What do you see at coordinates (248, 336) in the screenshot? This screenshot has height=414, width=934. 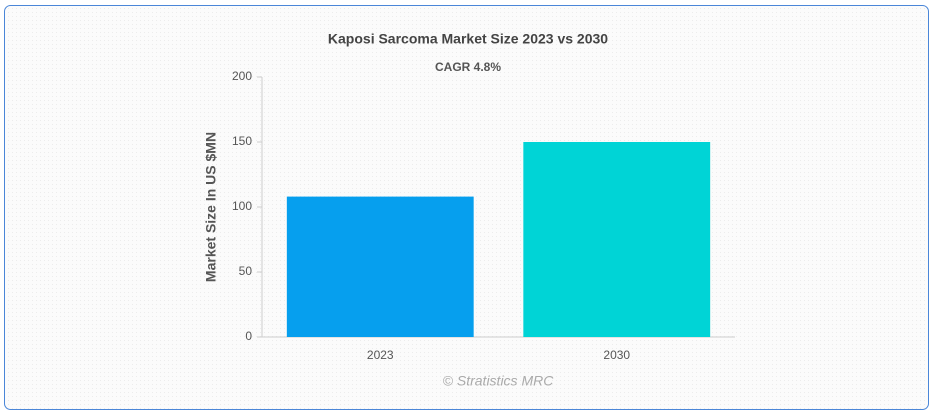 I see `y-tick-label: 0` at bounding box center [248, 336].